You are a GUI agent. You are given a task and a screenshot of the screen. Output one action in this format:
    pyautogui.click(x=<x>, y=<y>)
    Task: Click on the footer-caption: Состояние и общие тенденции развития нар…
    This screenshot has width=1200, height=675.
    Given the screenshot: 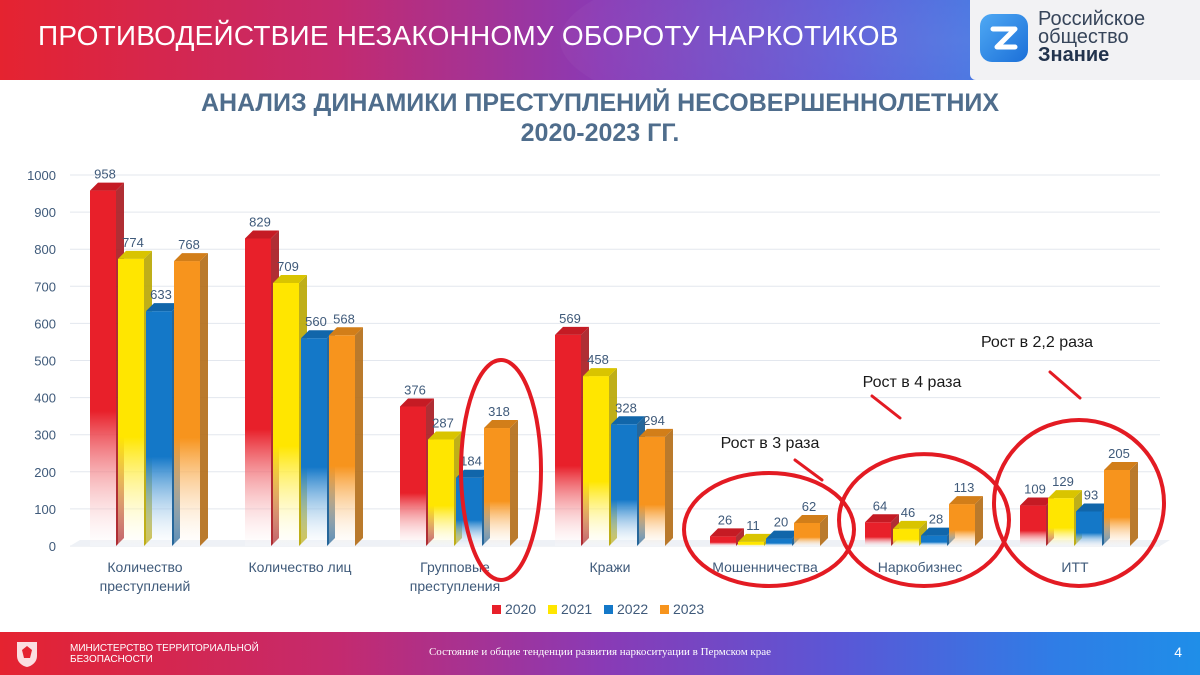 What is the action you would take?
    pyautogui.click(x=600, y=652)
    